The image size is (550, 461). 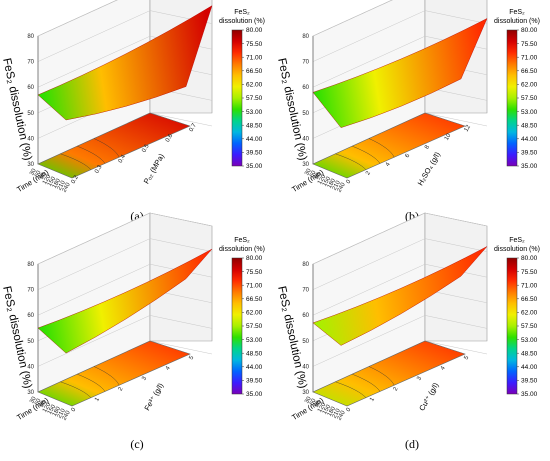 I want to click on panel-label: (c), so click(x=136, y=444).